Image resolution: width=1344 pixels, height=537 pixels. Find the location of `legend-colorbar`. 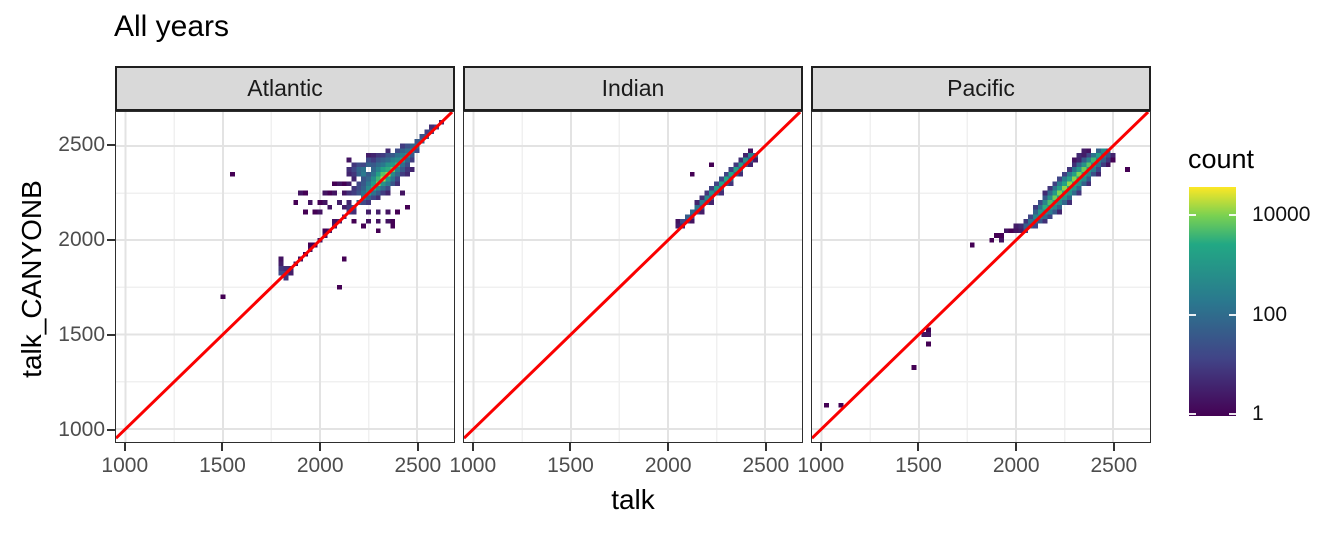

legend-colorbar is located at coordinates (1212, 301).